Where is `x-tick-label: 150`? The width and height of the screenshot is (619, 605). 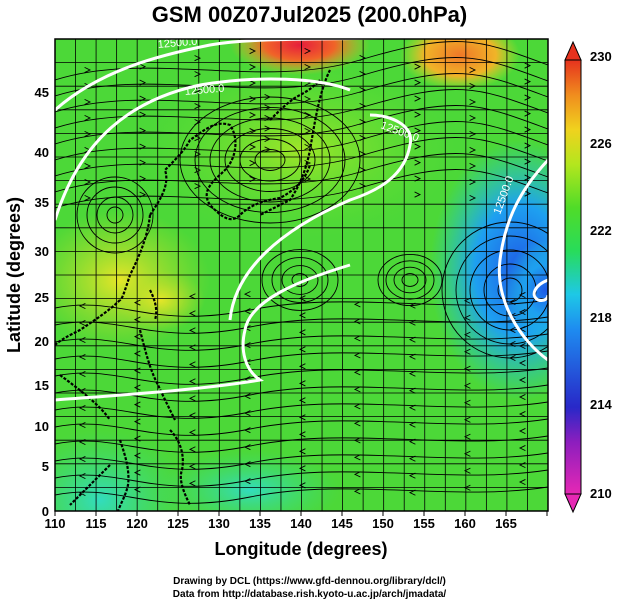
x-tick-label: 150 is located at coordinates (383, 523).